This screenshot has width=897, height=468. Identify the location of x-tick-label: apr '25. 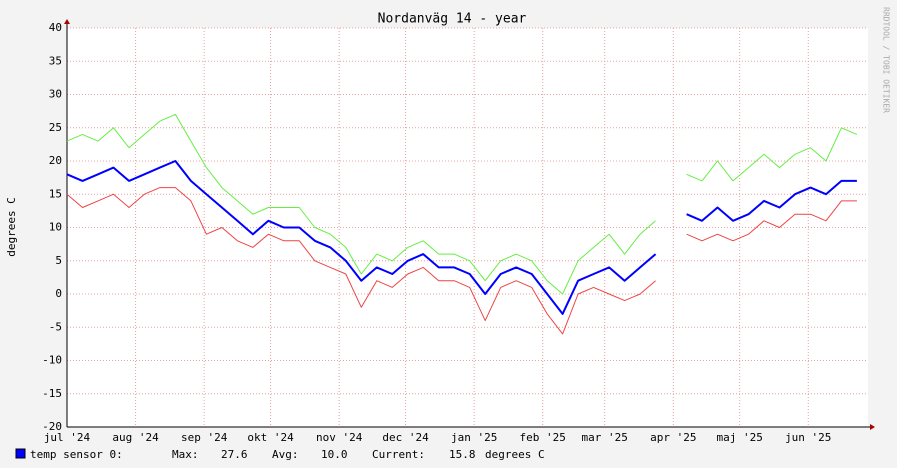
(673, 437).